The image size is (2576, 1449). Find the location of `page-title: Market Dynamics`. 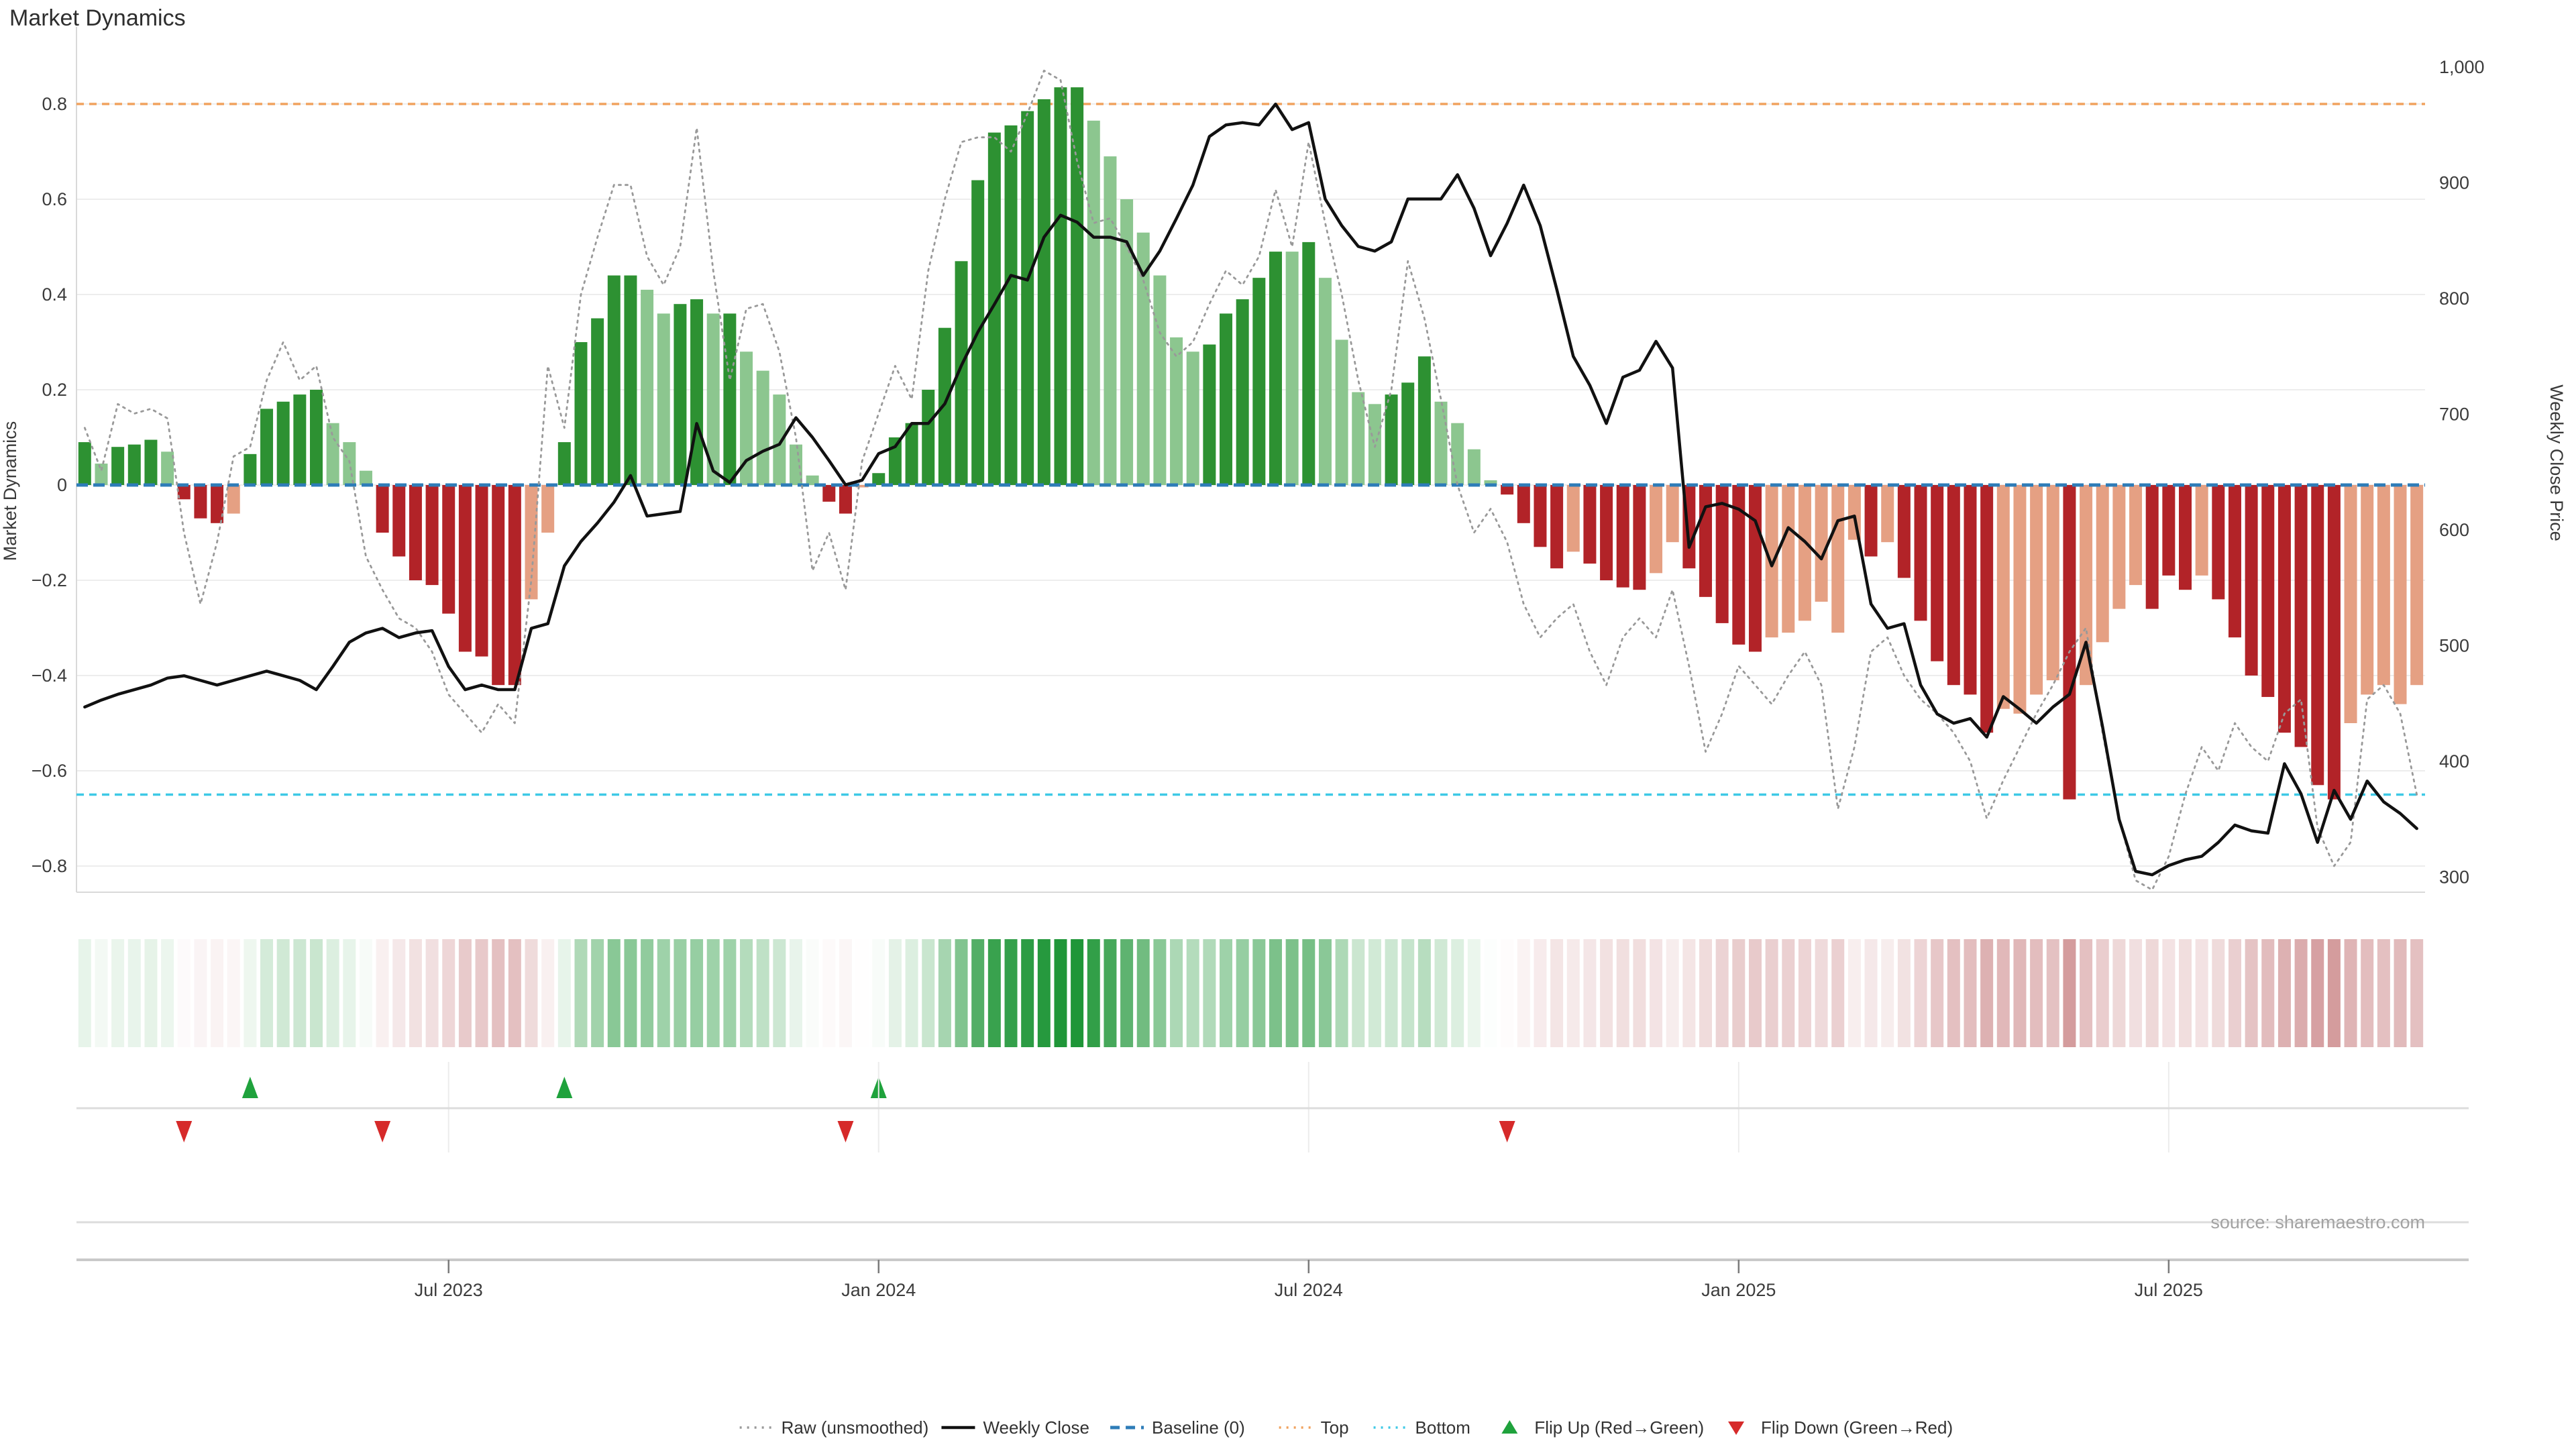

page-title: Market Dynamics is located at coordinates (97, 18).